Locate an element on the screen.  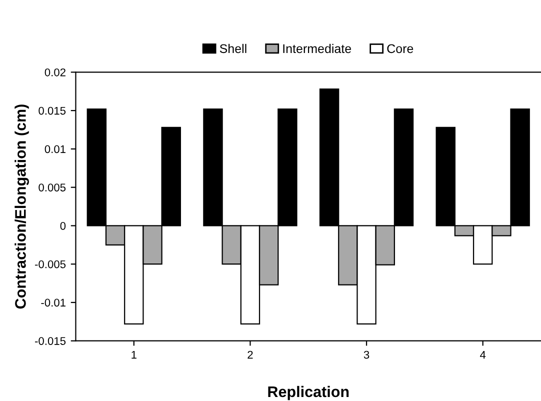
y-tick-label: 0.015 is located at coordinates (52, 110).